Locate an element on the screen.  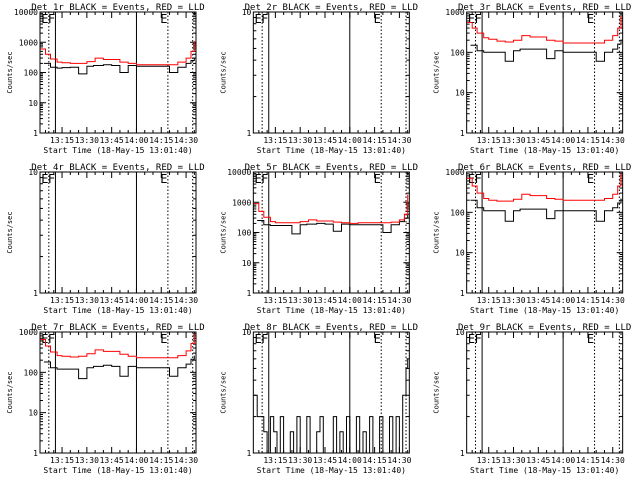
panel-title: Det 8r BLACK = Events, RED = LLD is located at coordinates (331, 328).